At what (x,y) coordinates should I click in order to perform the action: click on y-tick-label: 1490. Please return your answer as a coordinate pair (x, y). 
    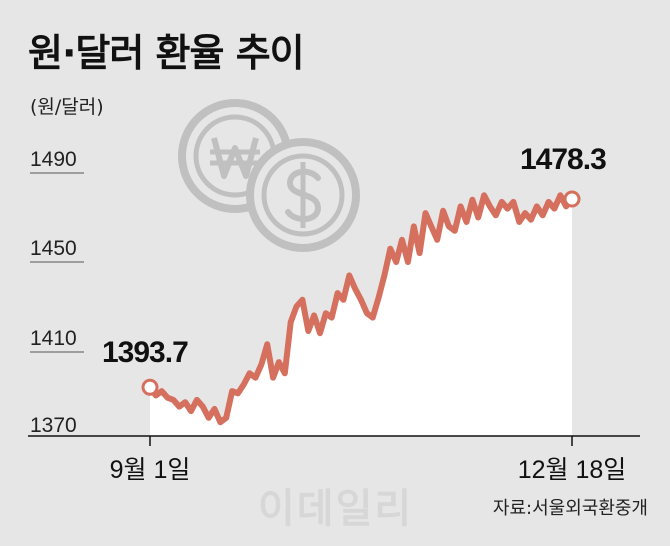
    Looking at the image, I should click on (53, 159).